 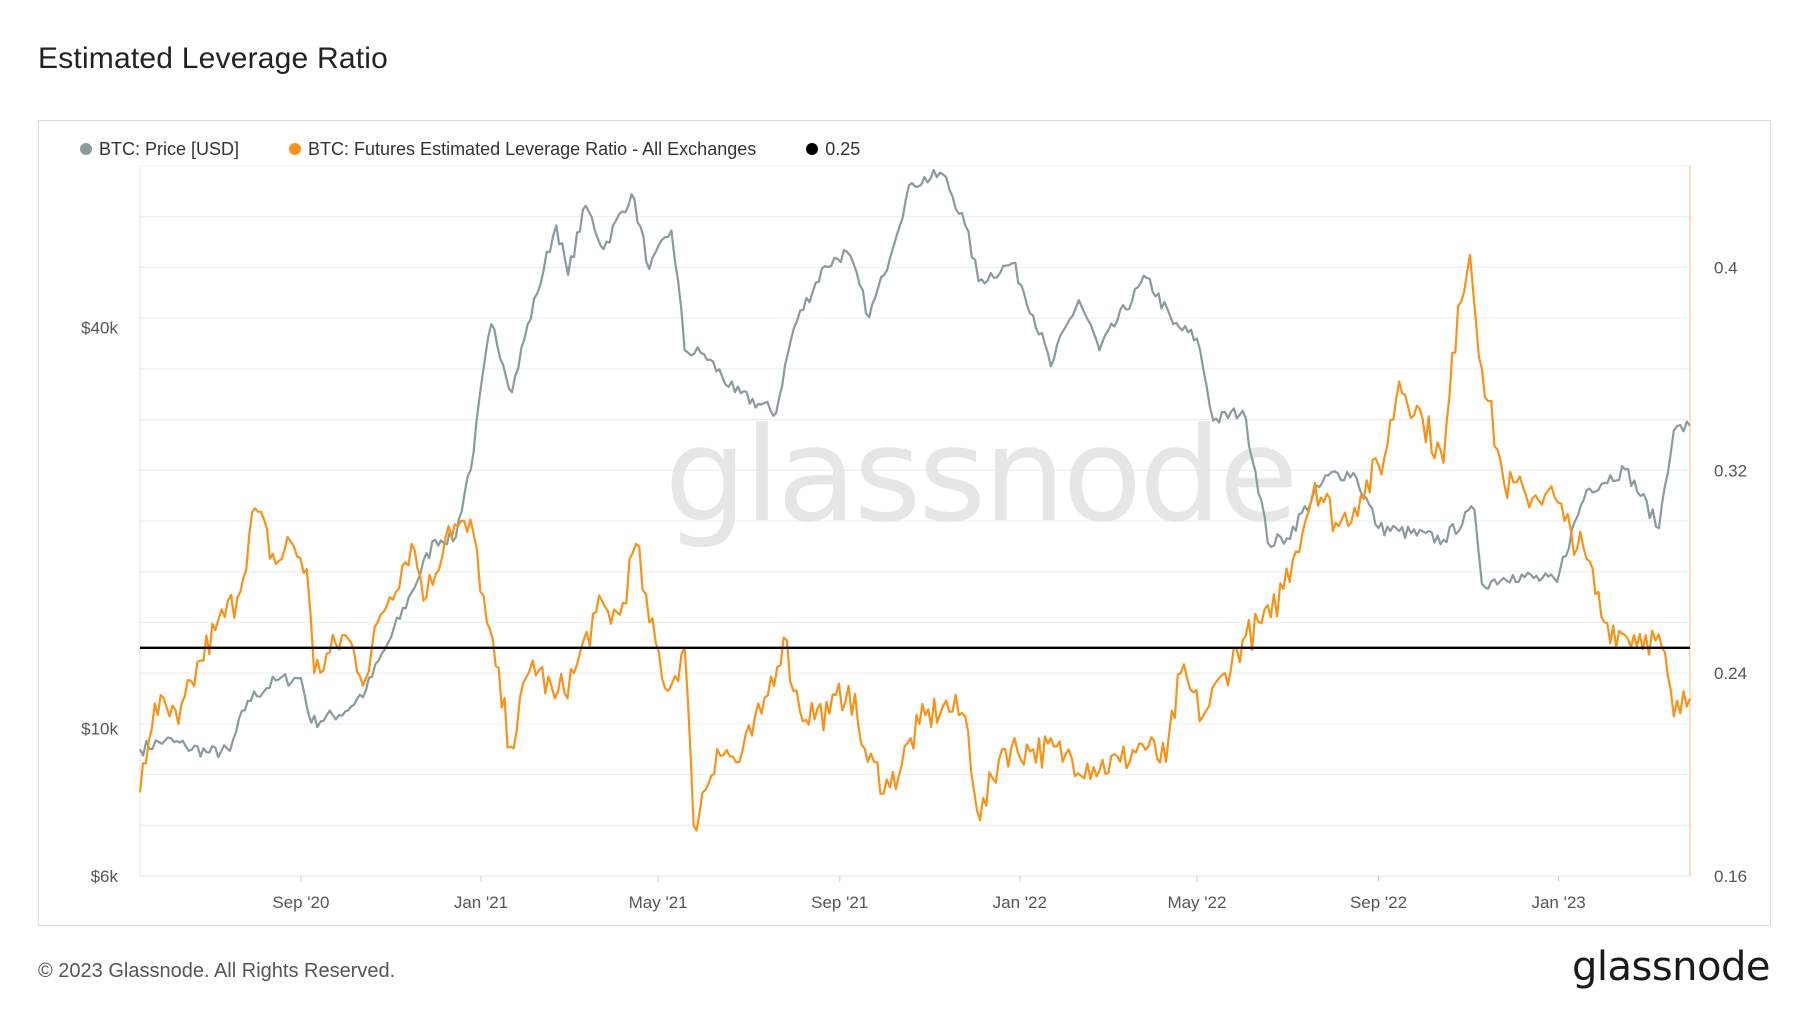 I want to click on x-axis-tick-label: Jan '23, so click(x=1558, y=902).